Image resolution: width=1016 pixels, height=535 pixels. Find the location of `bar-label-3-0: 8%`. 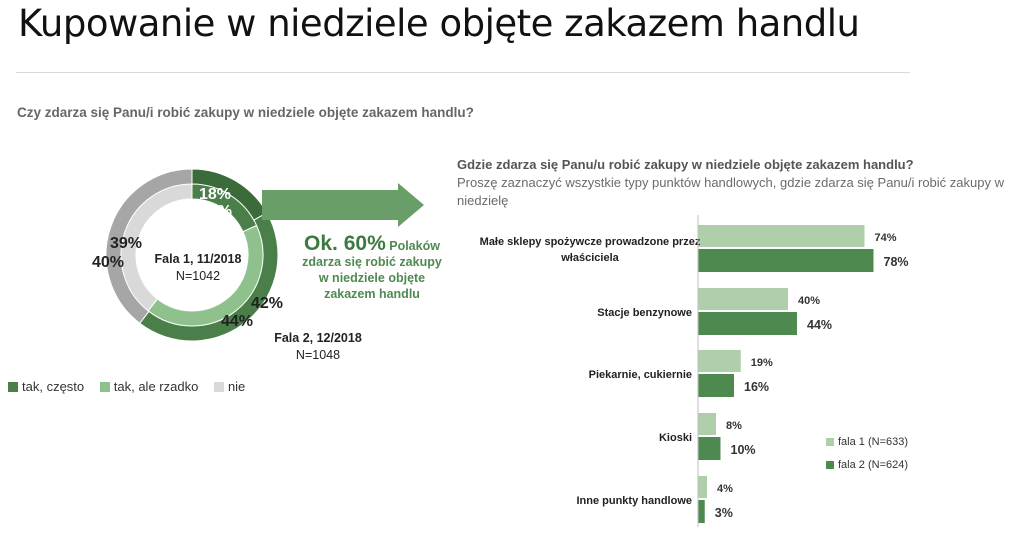

bar-label-3-0: 8% is located at coordinates (734, 426).